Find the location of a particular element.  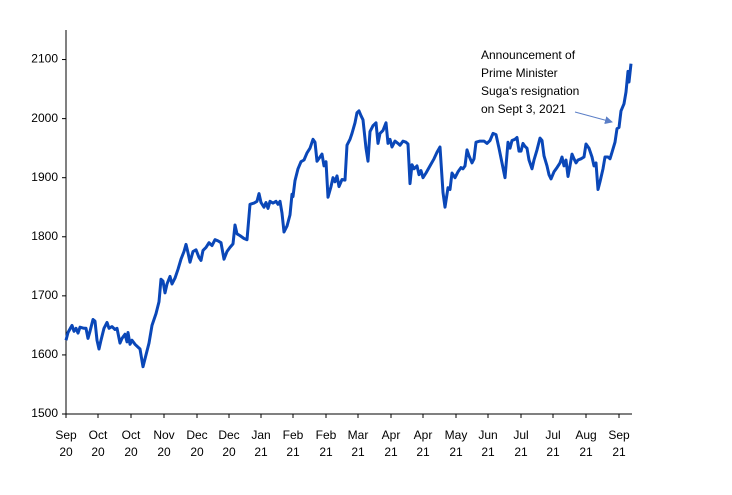

annotation: on Sept 3, 2021 is located at coordinates (523, 109).